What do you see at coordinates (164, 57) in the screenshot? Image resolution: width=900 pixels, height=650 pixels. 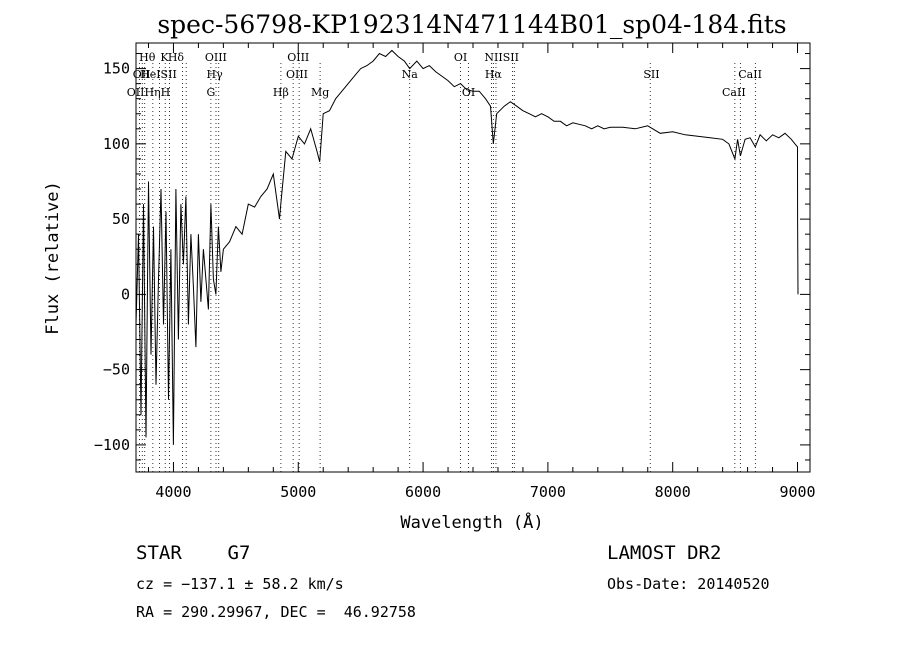 I see `spectral-line-label: K` at bounding box center [164, 57].